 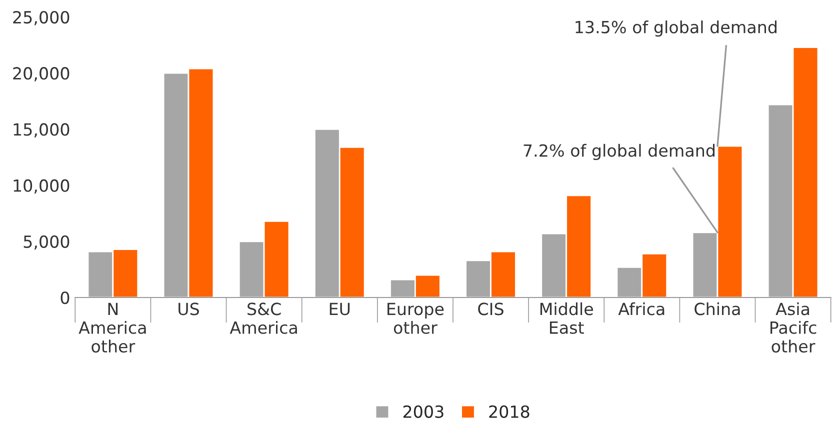 I want to click on x-tick-label: China, so click(x=717, y=309).